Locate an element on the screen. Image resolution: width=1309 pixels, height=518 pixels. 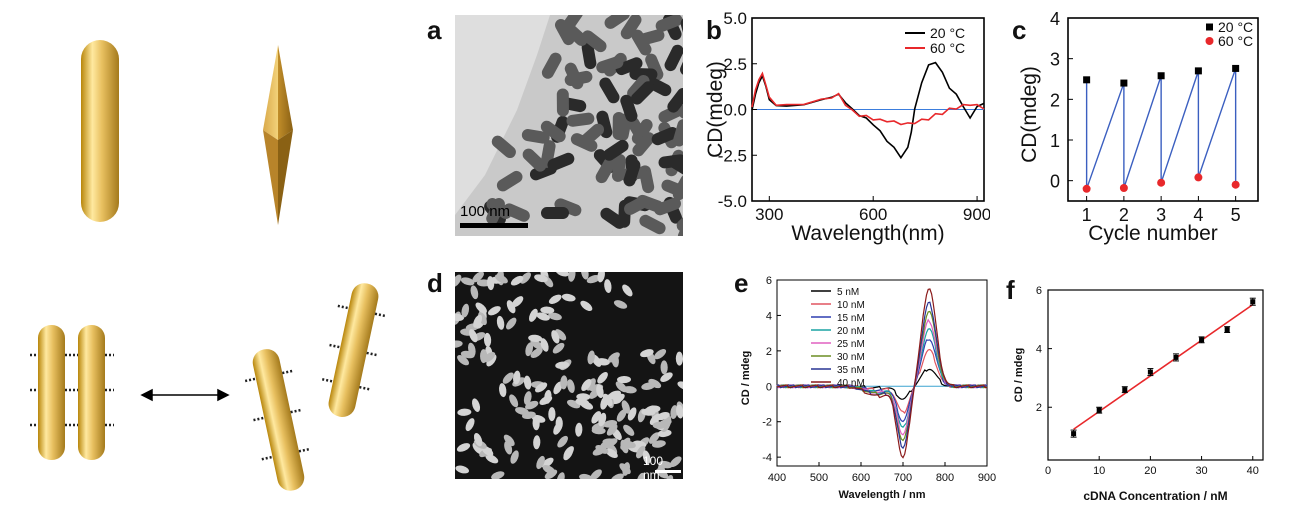
point-60C is located at coordinates (1123, 187).